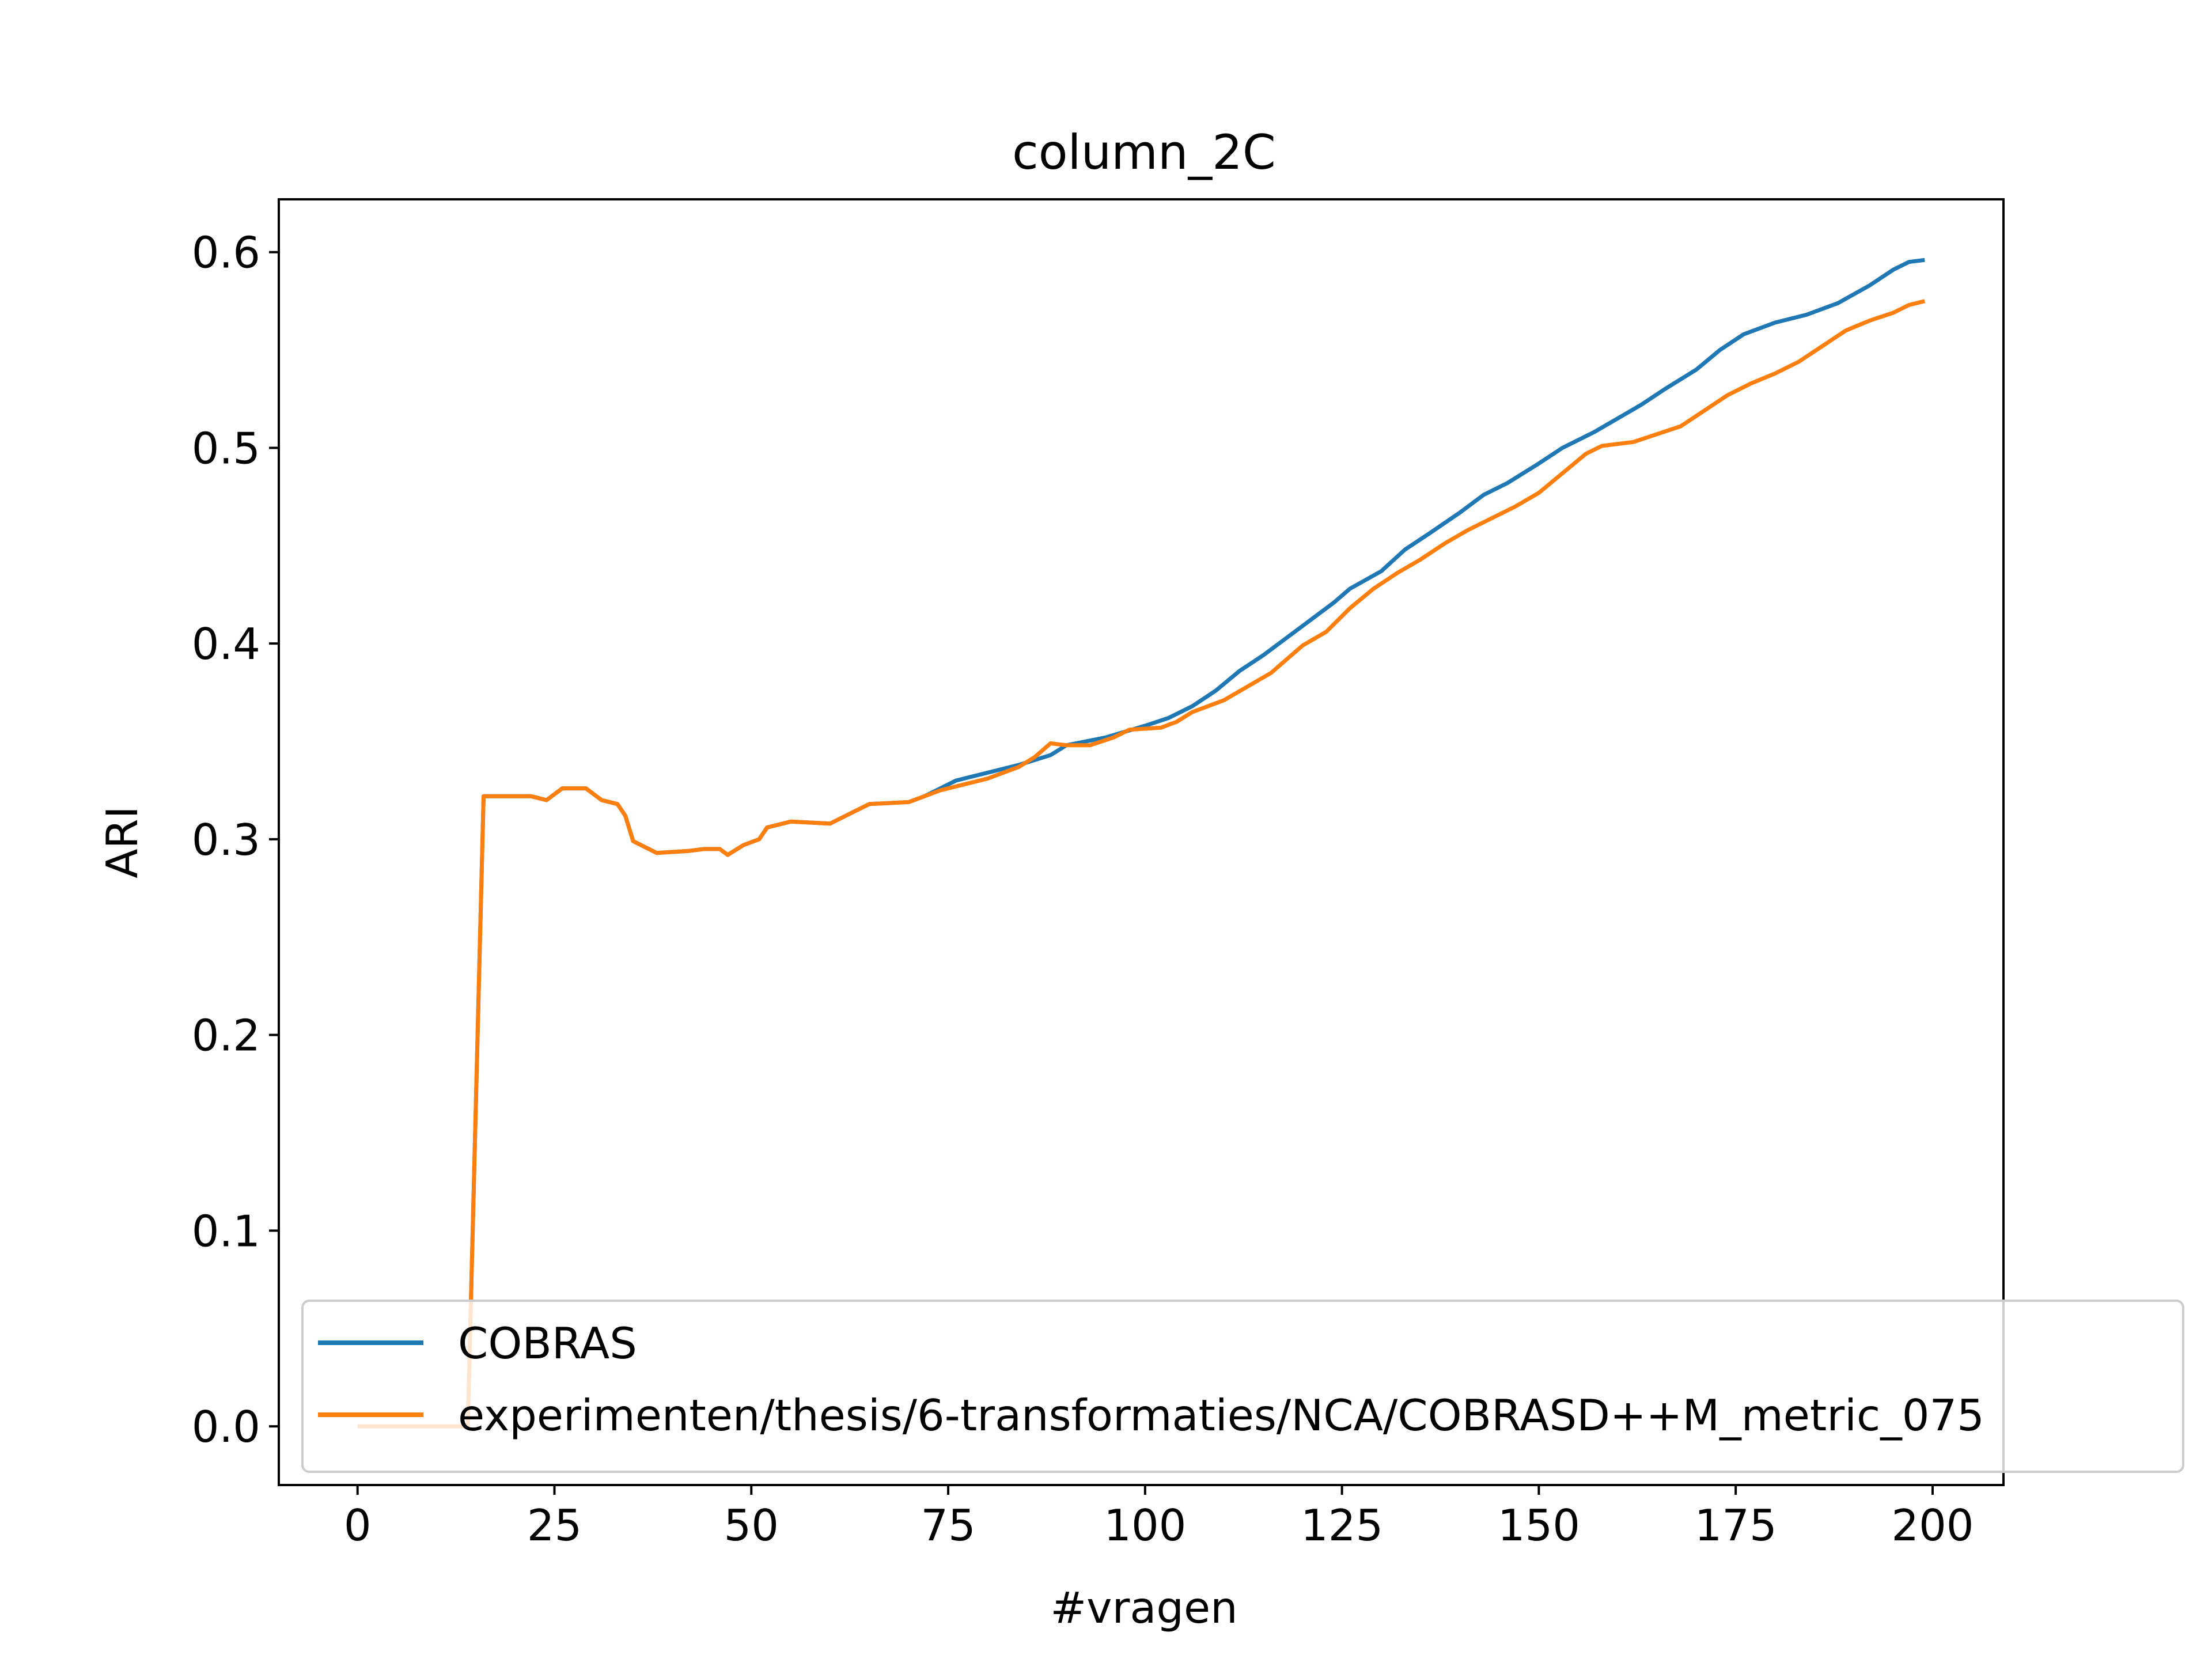 Image resolution: width=2212 pixels, height=1659 pixels. I want to click on x-tick-label: 175, so click(1736, 1525).